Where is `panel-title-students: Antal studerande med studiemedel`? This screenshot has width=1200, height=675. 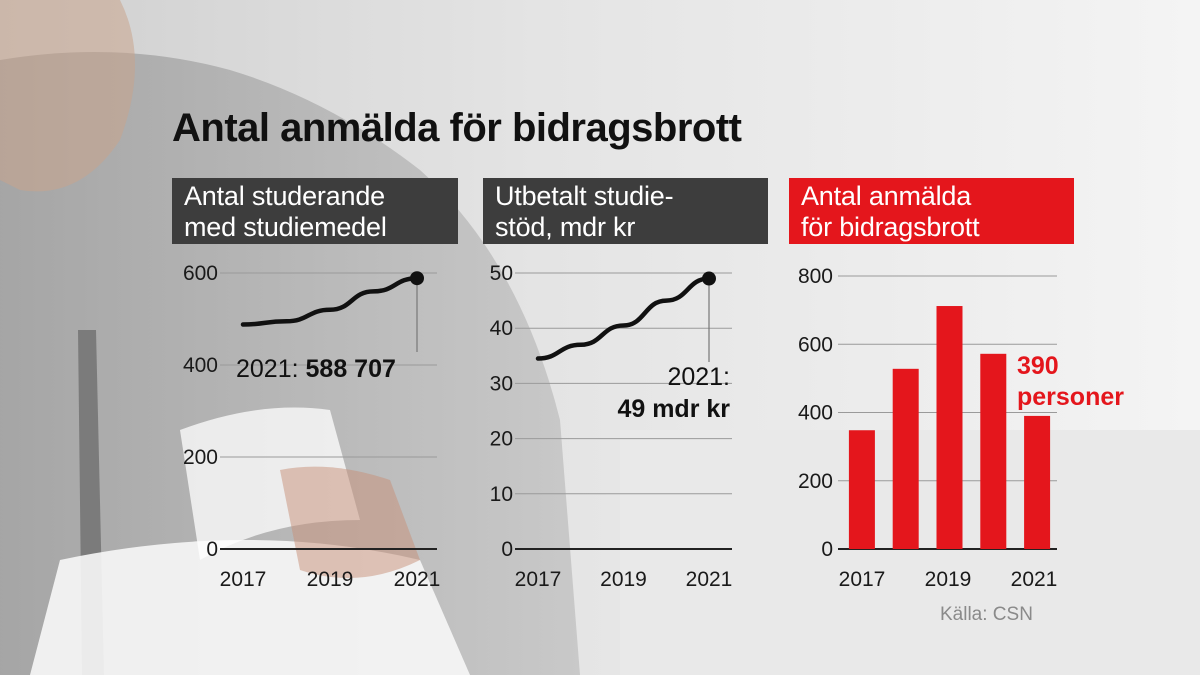
panel-title-students: Antal studerande med studiemedel is located at coordinates (315, 211).